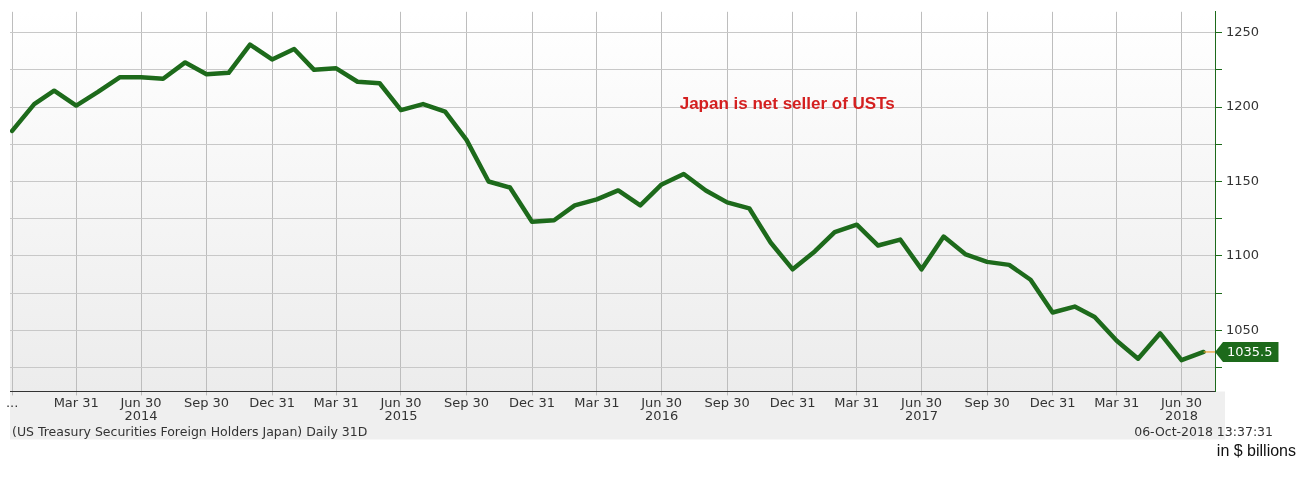 Image resolution: width=1309 pixels, height=481 pixels. I want to click on text: in $ billions, so click(1256, 450).